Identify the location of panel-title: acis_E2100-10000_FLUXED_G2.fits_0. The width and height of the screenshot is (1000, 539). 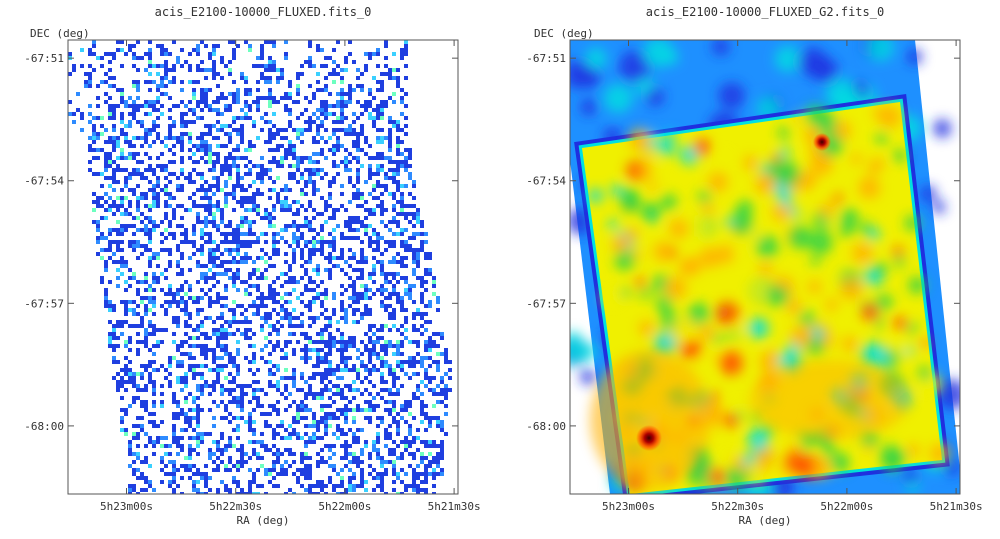
(765, 12).